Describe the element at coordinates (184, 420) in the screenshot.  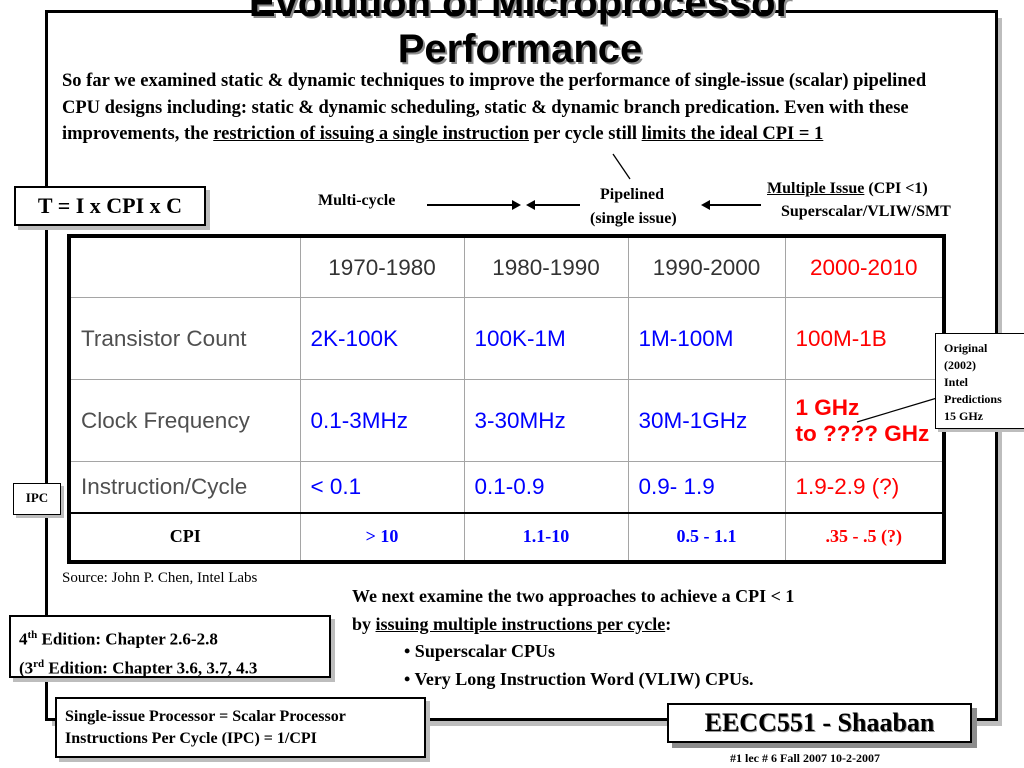
I see `row-label-clock-frequency: Clock Frequency` at that location.